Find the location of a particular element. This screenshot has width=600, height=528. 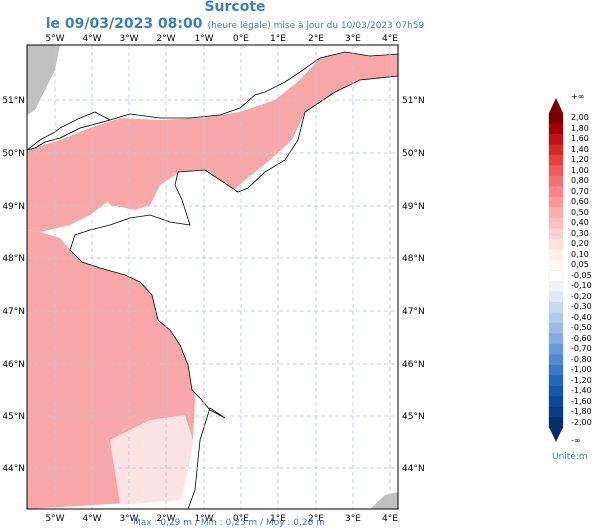

land-spain-grey is located at coordinates (384, 500).